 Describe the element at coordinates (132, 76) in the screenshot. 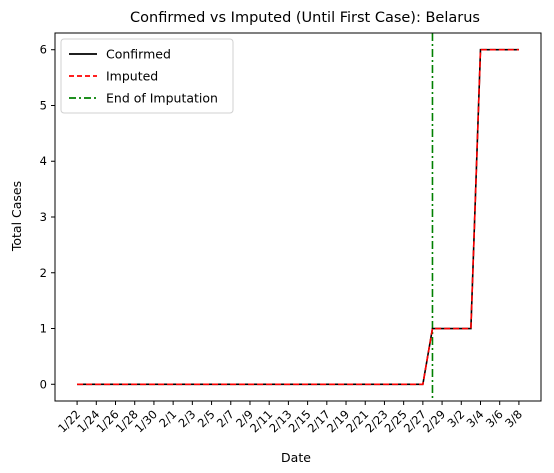

I see `legend-label: Imputed` at that location.